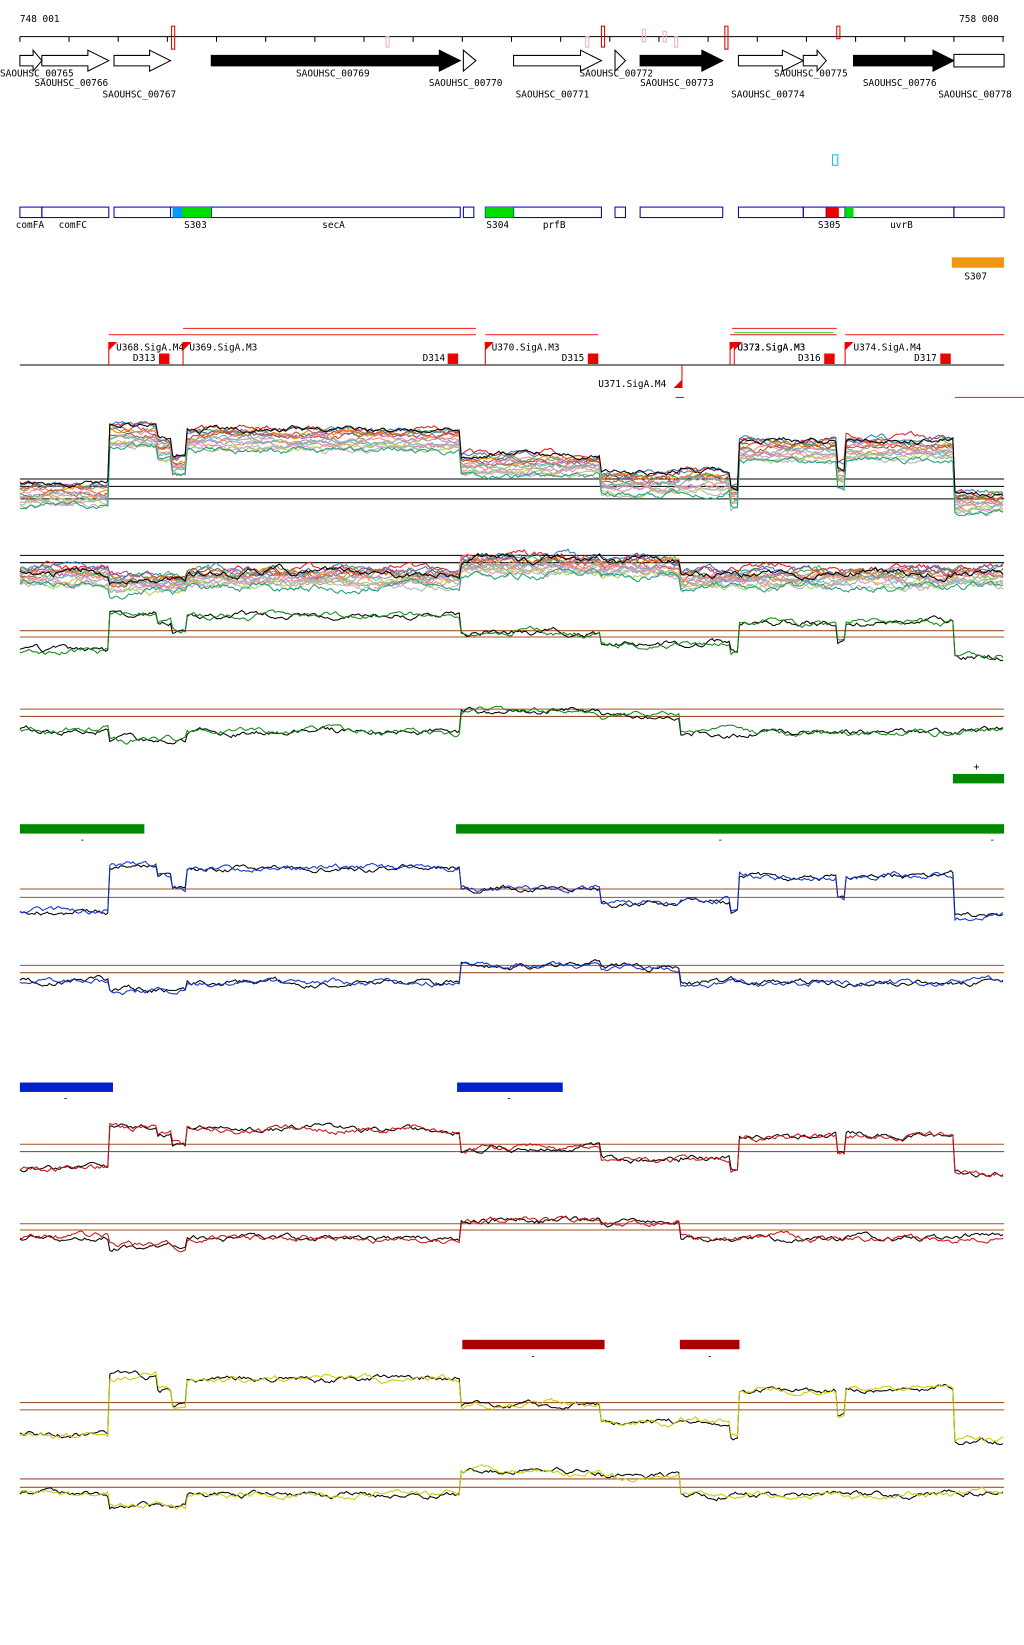 This screenshot has width=1024, height=1645. What do you see at coordinates (72, 83) in the screenshot?
I see `gene-label: SAOUHSC_00766` at bounding box center [72, 83].